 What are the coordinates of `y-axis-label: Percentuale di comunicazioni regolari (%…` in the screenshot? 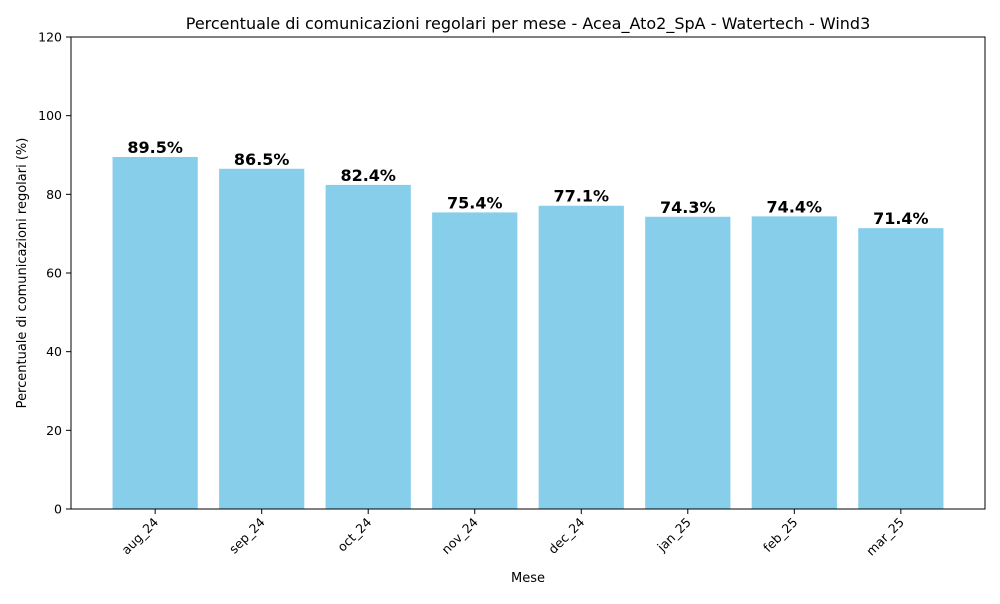 It's located at (22, 273).